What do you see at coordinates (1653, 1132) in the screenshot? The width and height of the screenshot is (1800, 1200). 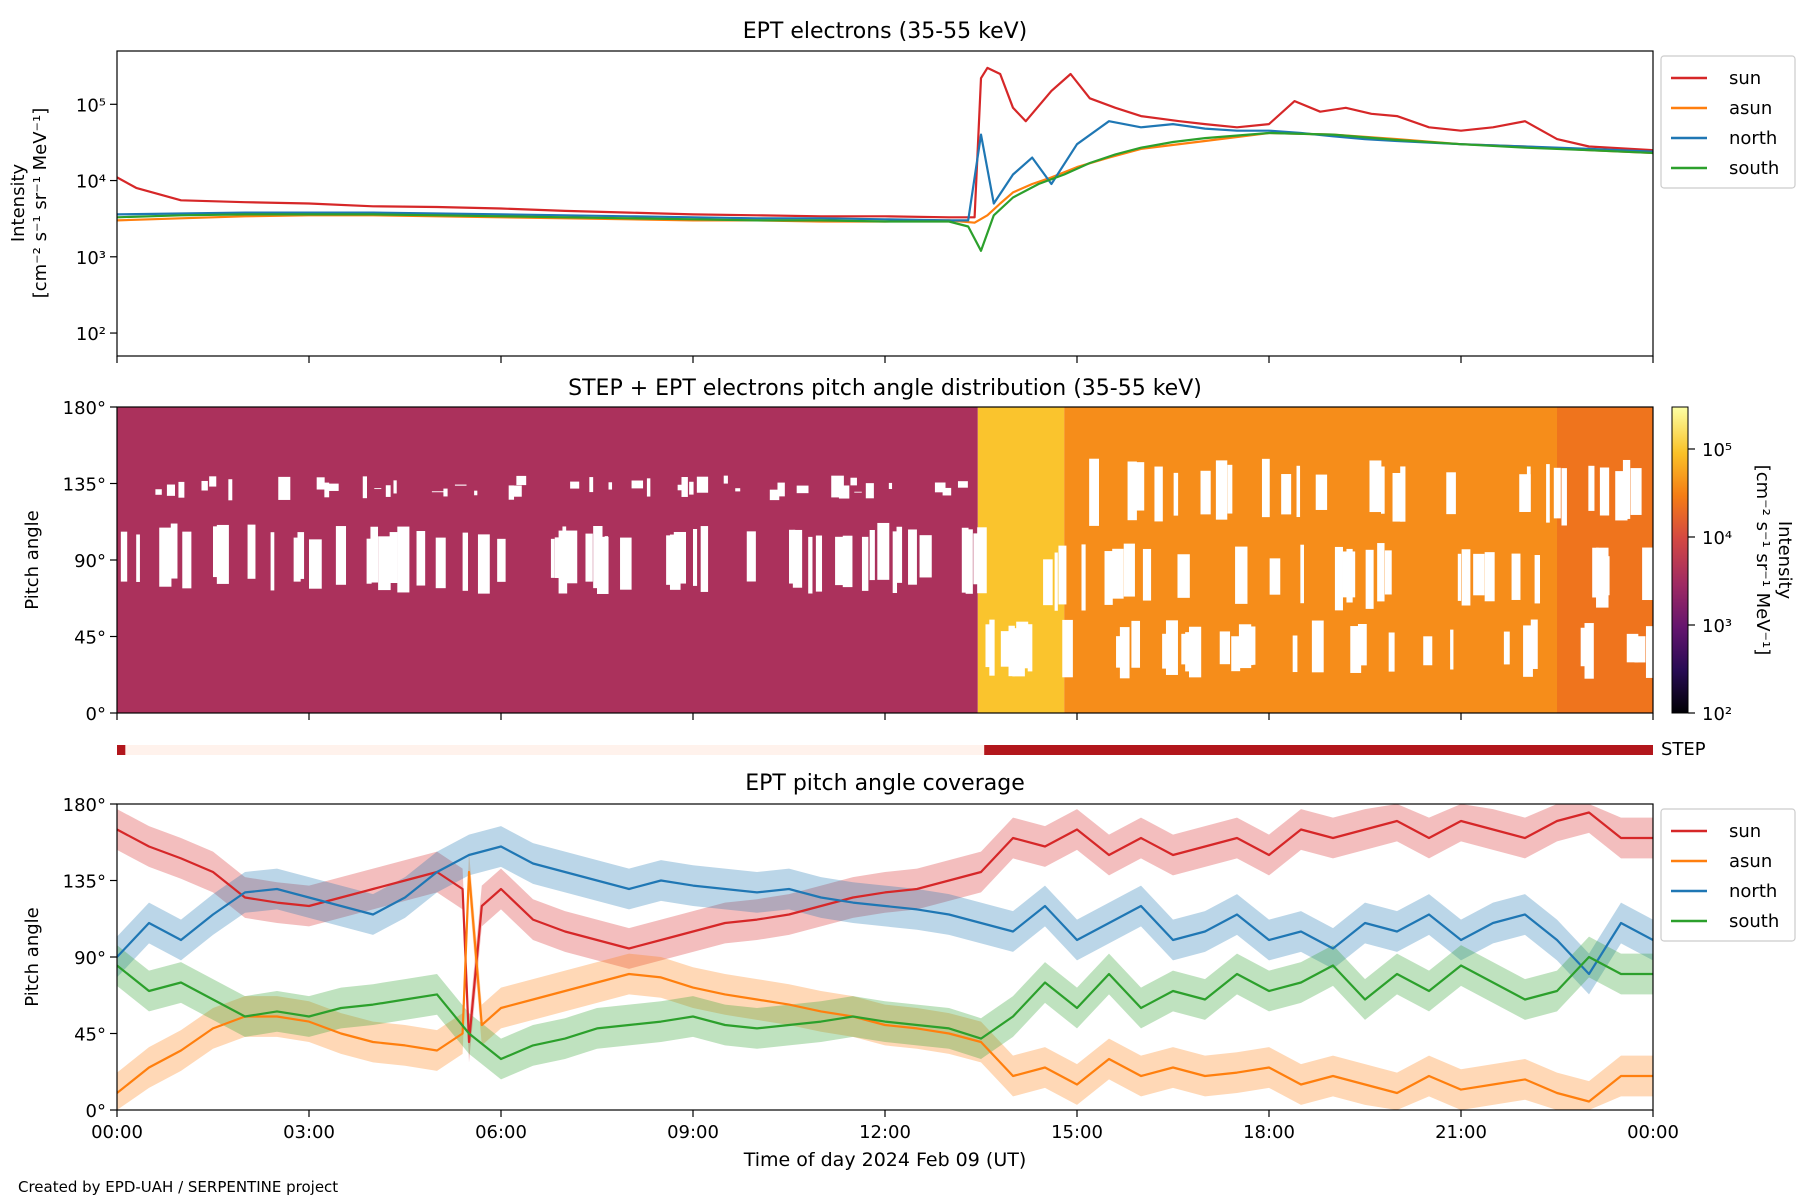 I see `x-tick-label: 00:00` at bounding box center [1653, 1132].